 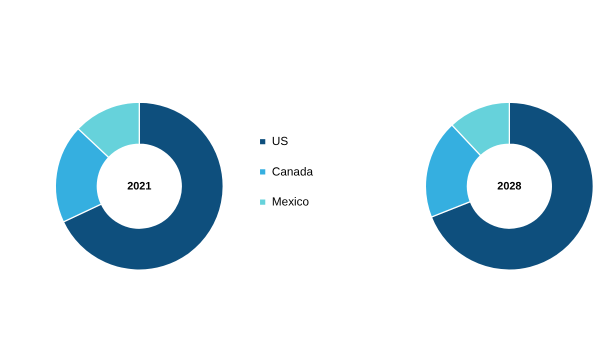 What do you see at coordinates (293, 171) in the screenshot?
I see `legend-label: Canada` at bounding box center [293, 171].